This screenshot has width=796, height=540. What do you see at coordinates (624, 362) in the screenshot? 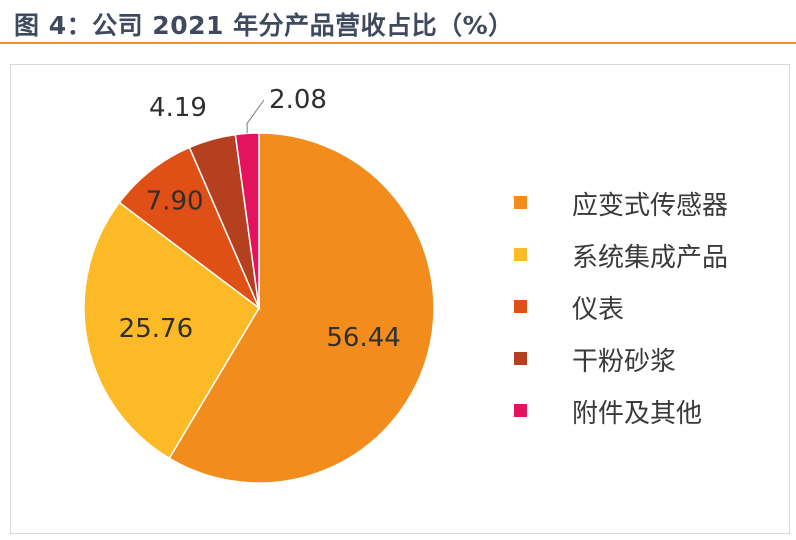
I see `legend-label-dry-mortar: 干粉砂浆` at bounding box center [624, 362].